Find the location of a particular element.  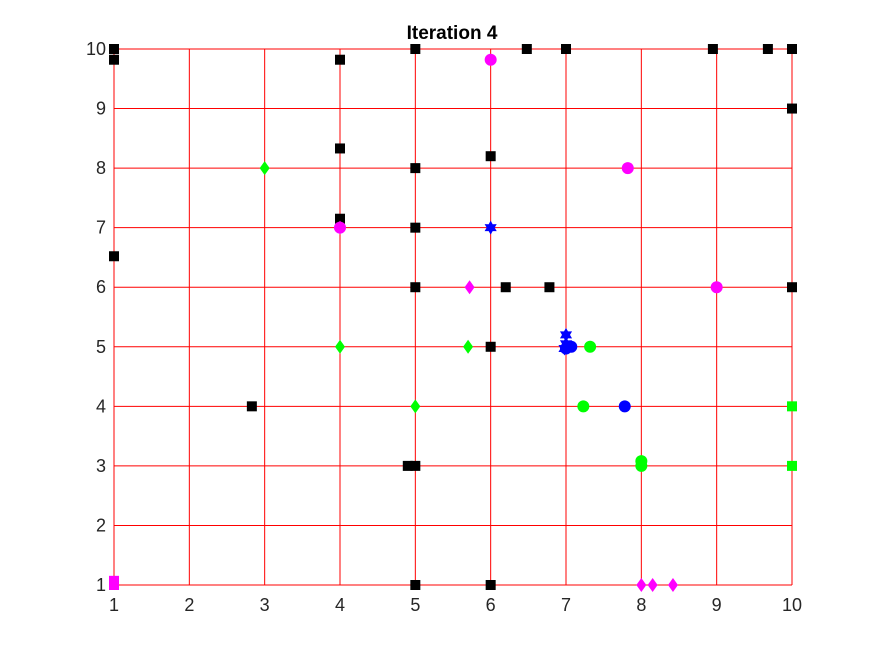

x-tick-label: 3 is located at coordinates (265, 605).